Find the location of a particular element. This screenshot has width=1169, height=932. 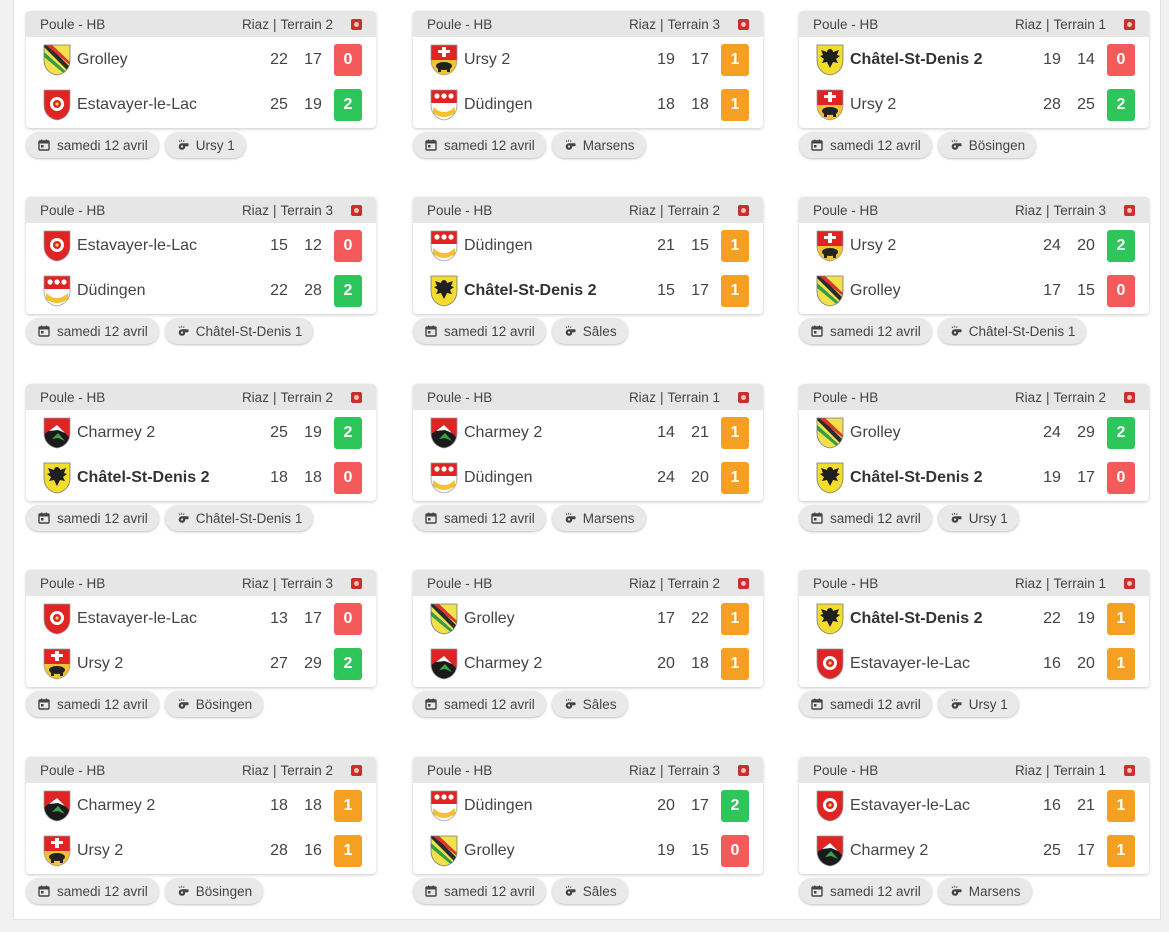

referee-label: Marsens is located at coordinates (994, 891).